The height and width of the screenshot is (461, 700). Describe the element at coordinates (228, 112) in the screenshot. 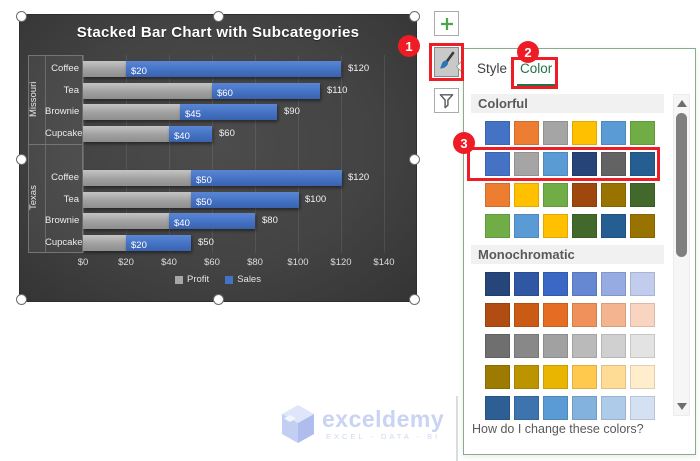

I see `sales-bar-segment: $45` at that location.